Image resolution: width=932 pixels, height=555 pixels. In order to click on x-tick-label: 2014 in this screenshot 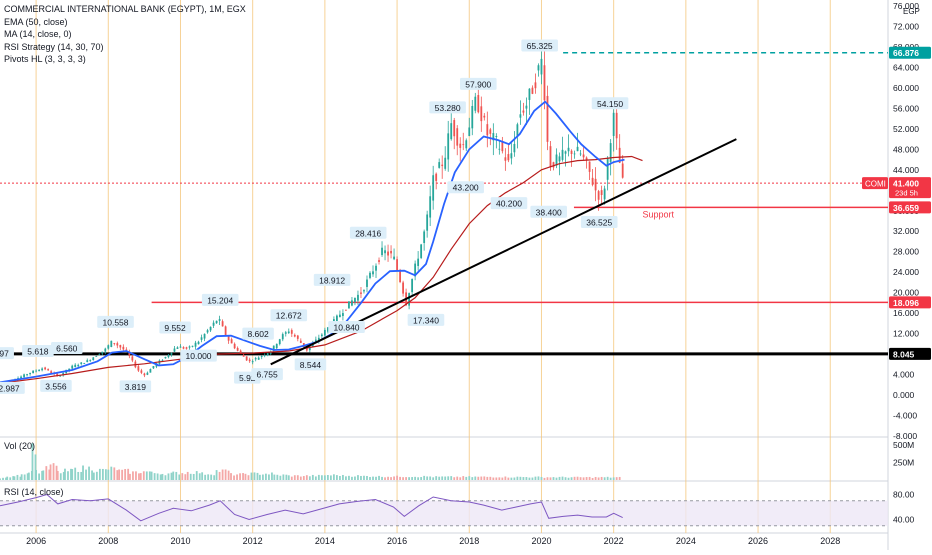, I will do `click(325, 541)`.